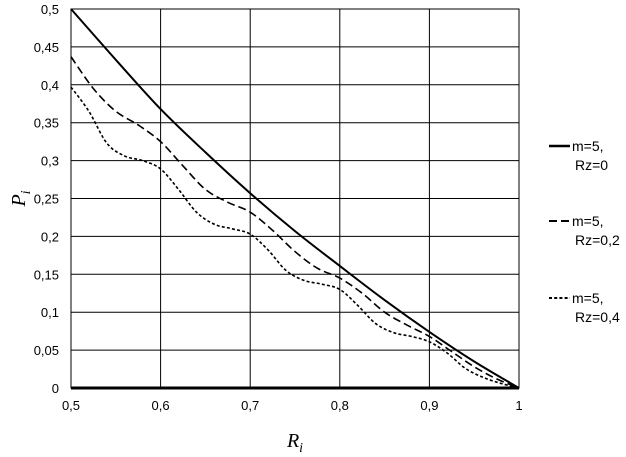 The image size is (626, 457). Describe the element at coordinates (50, 312) in the screenshot. I see `y-tick-label: 0,1` at that location.